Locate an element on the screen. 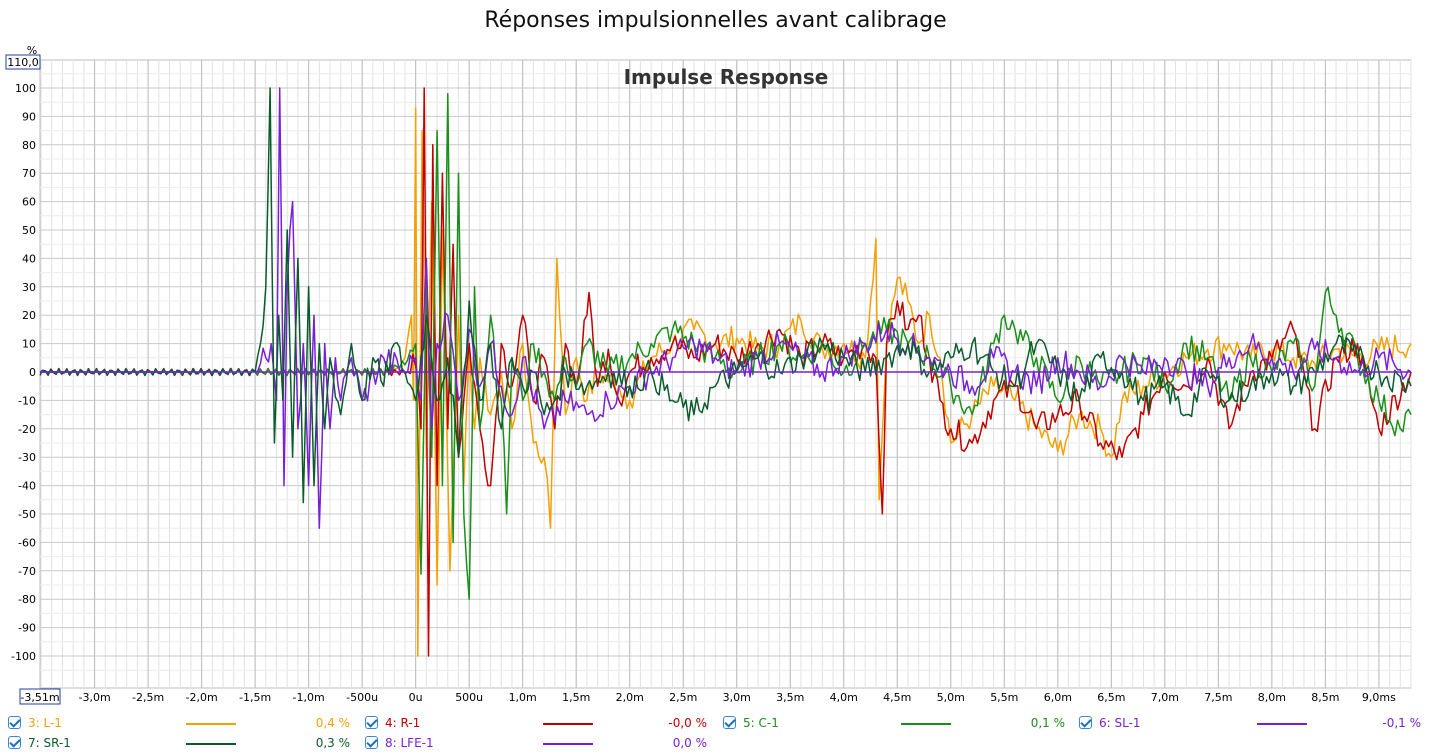 Image resolution: width=1431 pixels, height=756 pixels. legend-item: 3: L-1 0,4 % is located at coordinates (180, 723).